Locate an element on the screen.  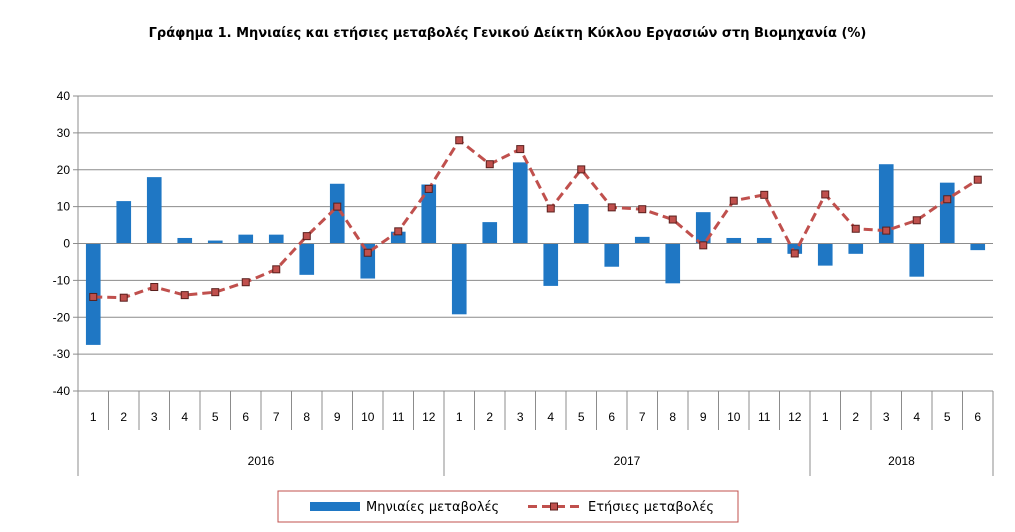
year-label: 2018 is located at coordinates (901, 461).